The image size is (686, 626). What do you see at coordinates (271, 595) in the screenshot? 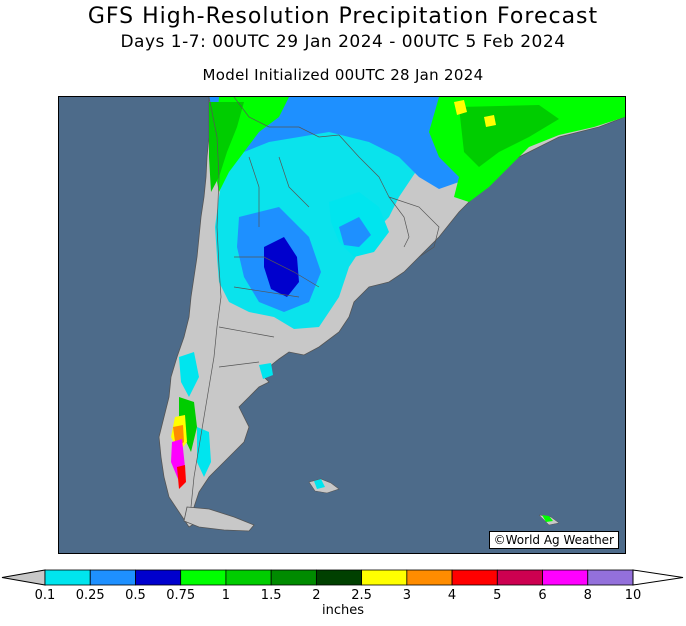
I see `legend-tick-label: 1.5` at bounding box center [271, 595].